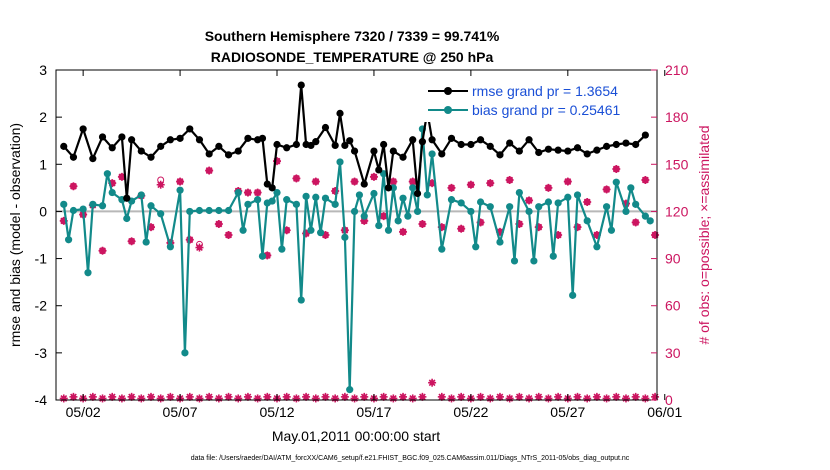  I want to click on obs-bottom-marker-61-dot, so click(655, 397).